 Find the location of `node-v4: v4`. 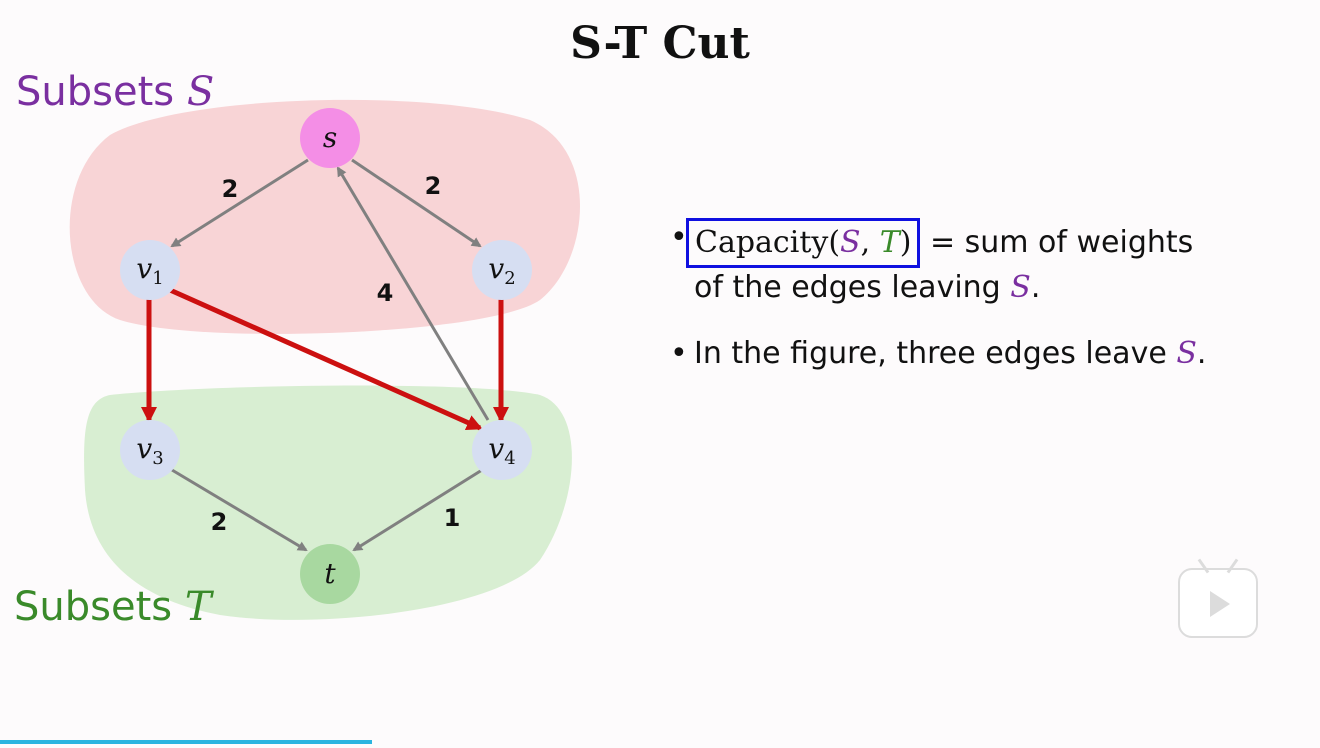

node-v4: v4 is located at coordinates (502, 450).